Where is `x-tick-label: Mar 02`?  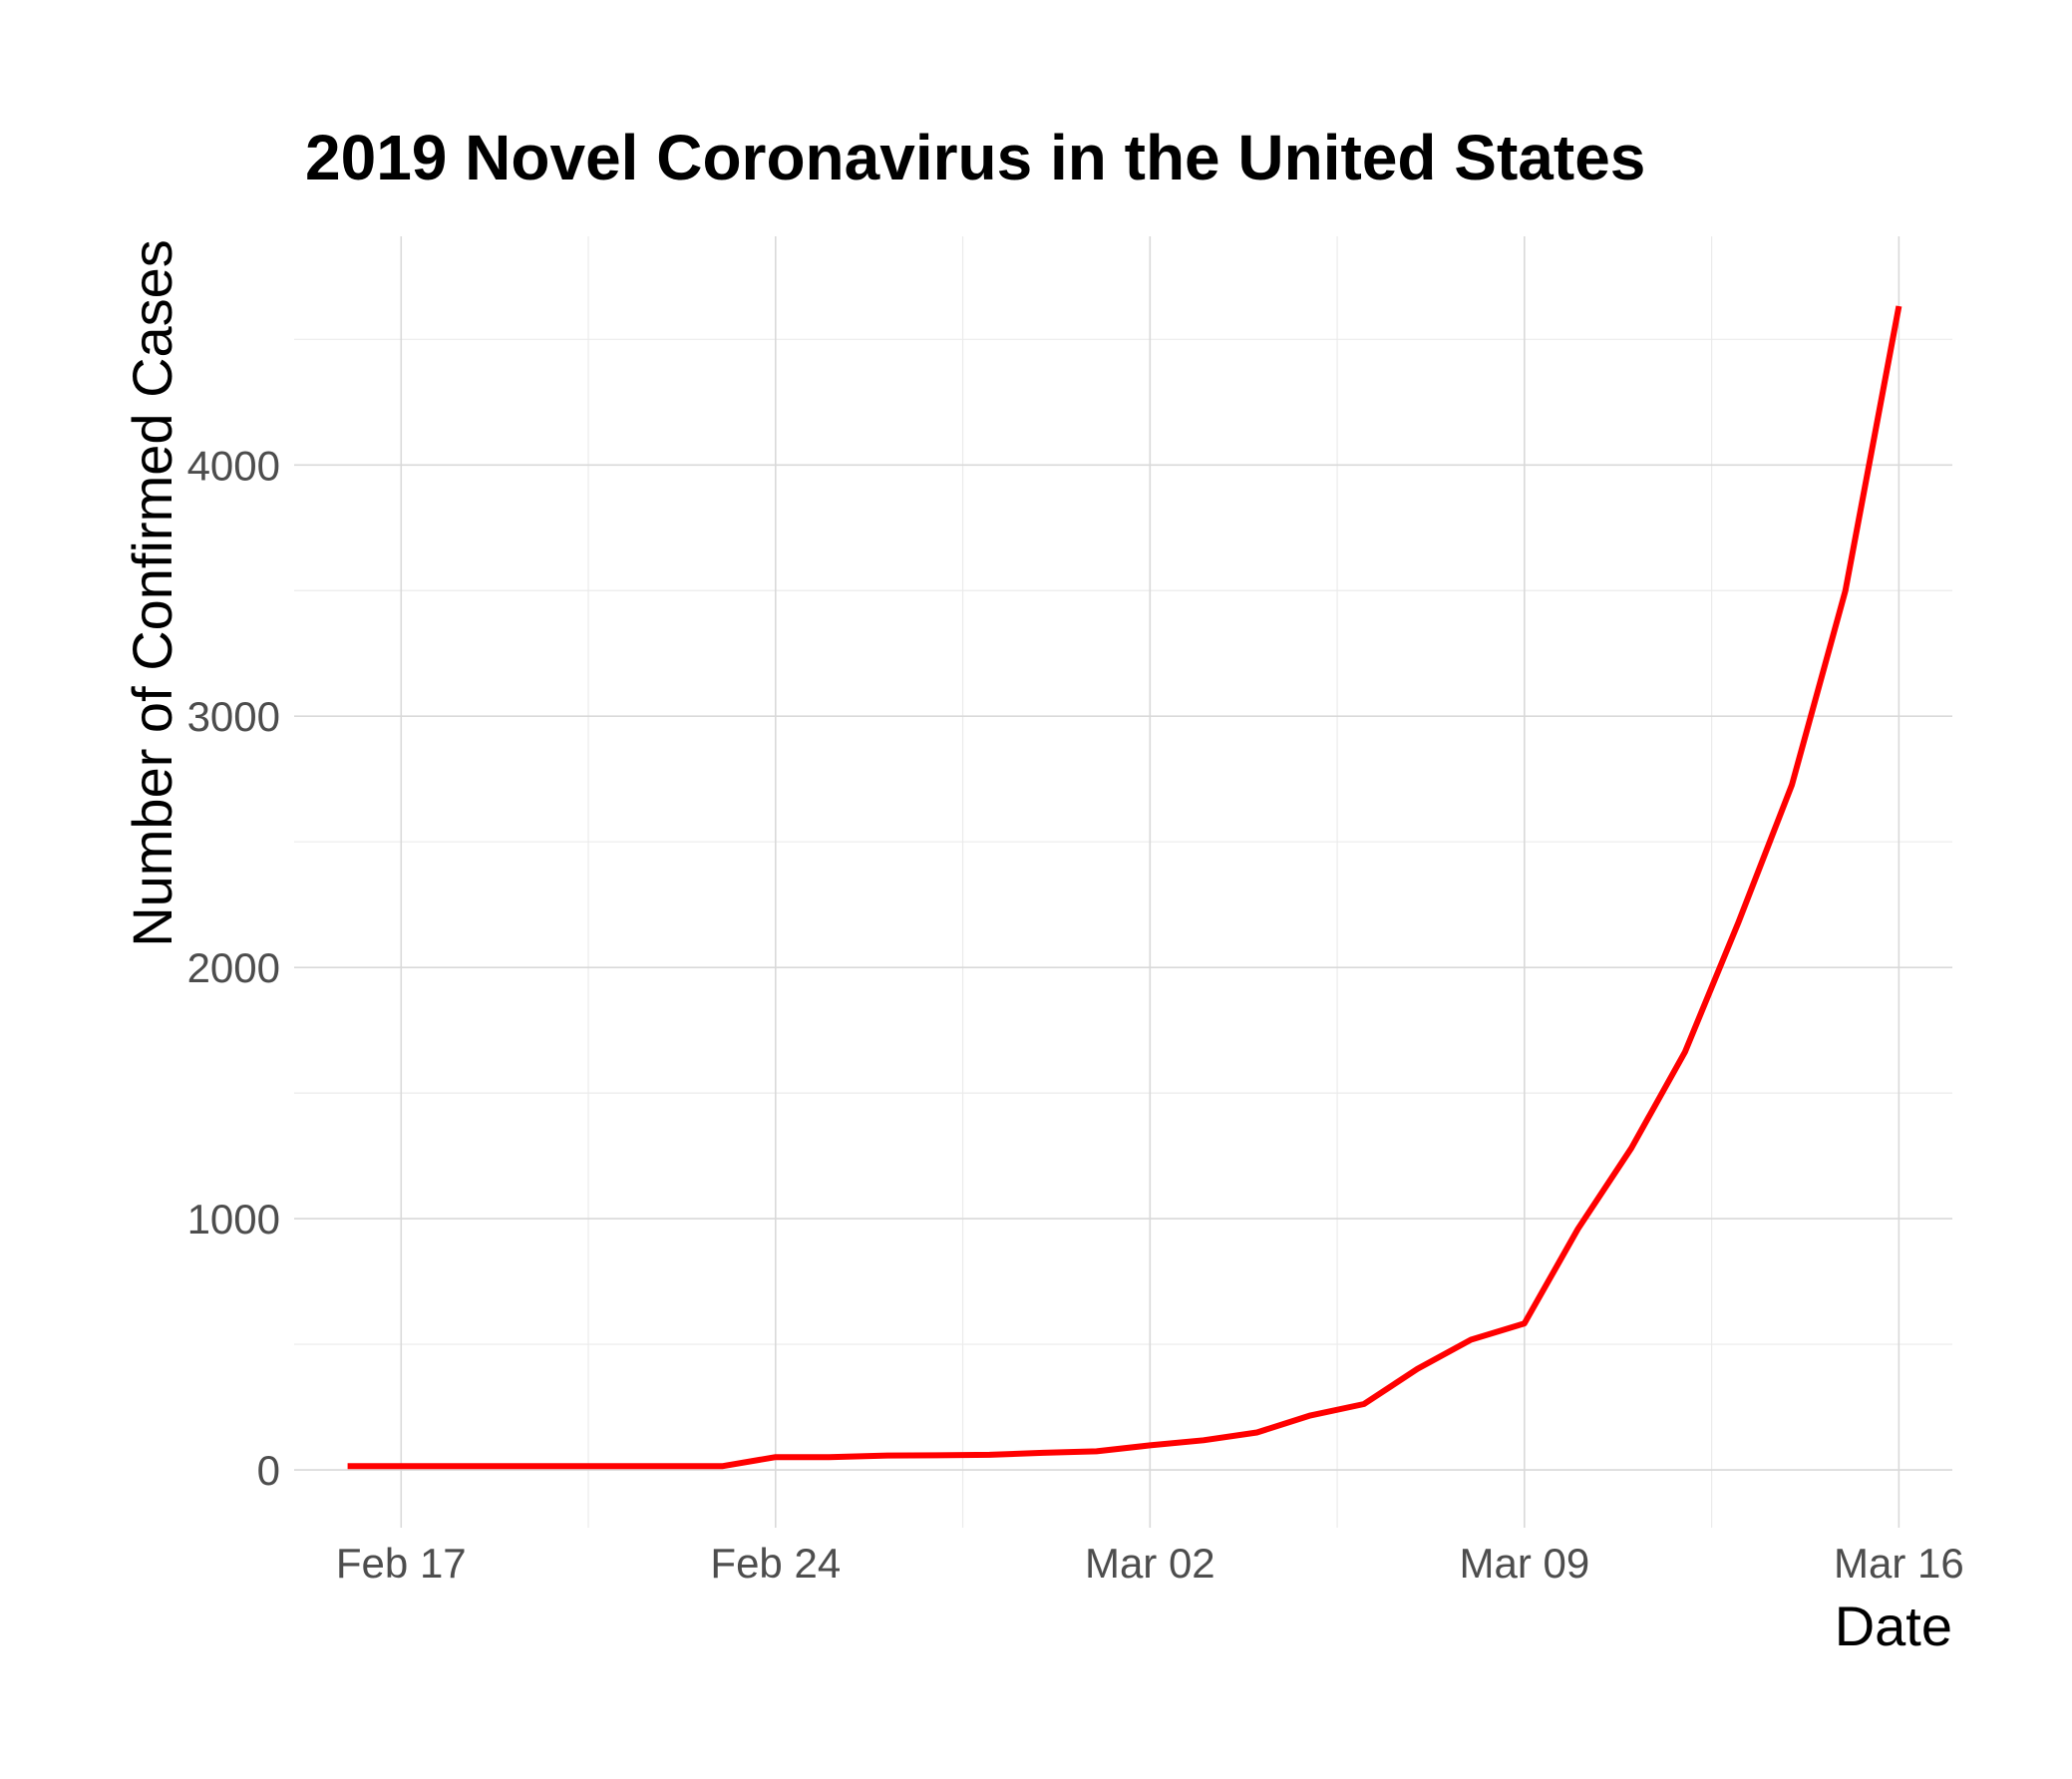
x-tick-label: Mar 02 is located at coordinates (1150, 1563).